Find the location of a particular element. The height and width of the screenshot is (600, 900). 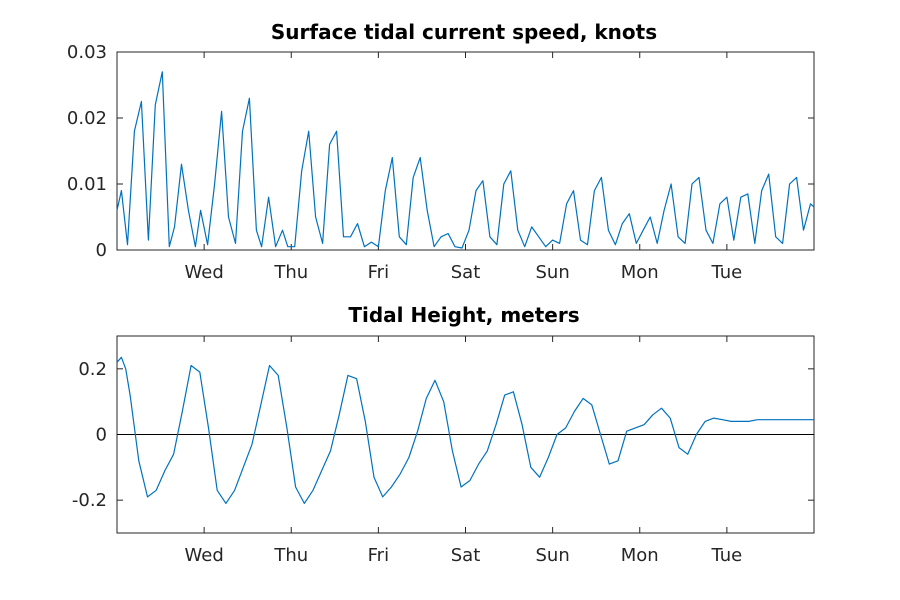

y-tick-label: 0.02 is located at coordinates (87, 118).